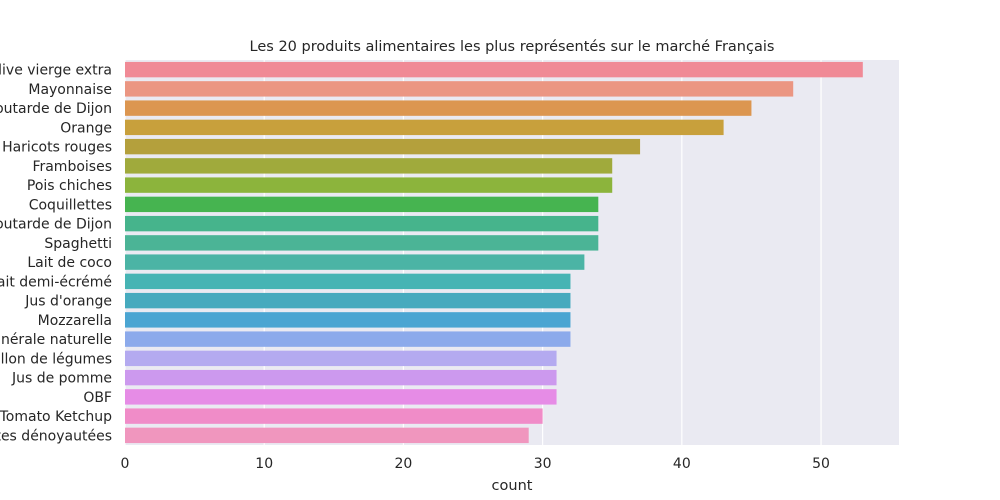 The image size is (1000, 500). Describe the element at coordinates (264, 464) in the screenshot. I see `x-tick-label: 10` at that location.